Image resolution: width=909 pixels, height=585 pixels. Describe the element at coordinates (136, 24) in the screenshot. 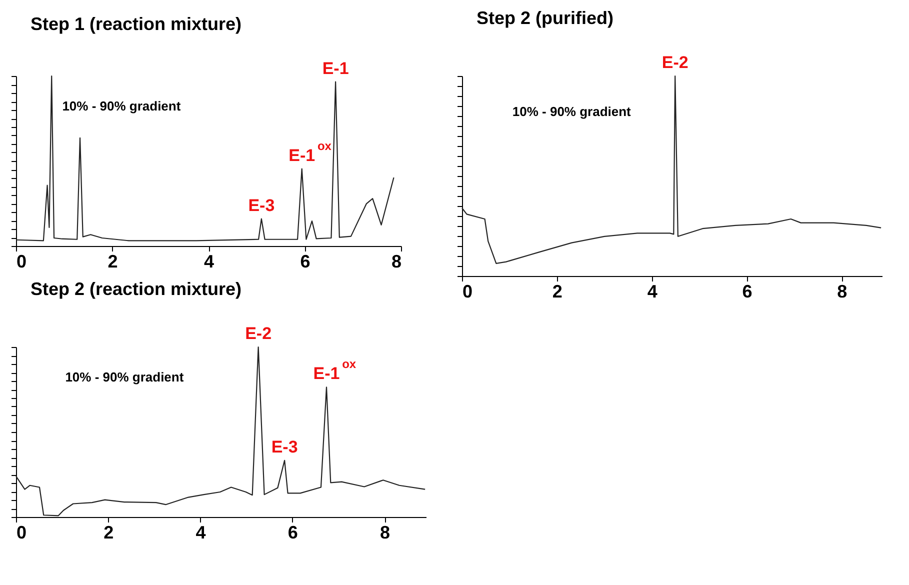

I see `chart-title: Step 1 (reaction mixture)` at that location.